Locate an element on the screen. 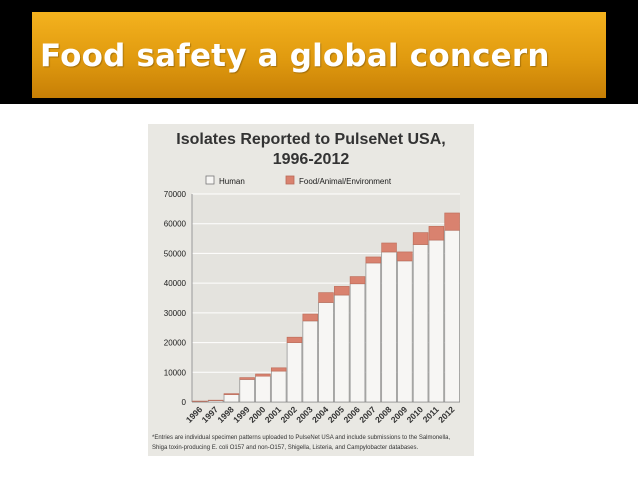 This screenshot has width=638, height=478. x-tick-label: 2001 is located at coordinates (273, 414).